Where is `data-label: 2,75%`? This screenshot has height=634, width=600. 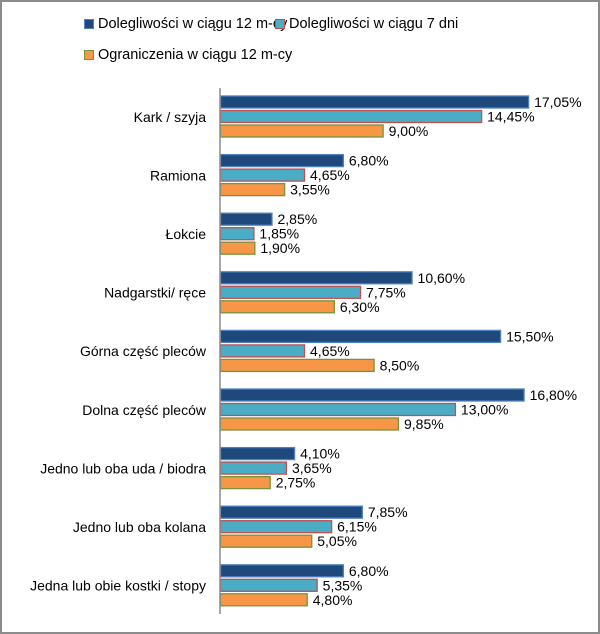 data-label: 2,75% is located at coordinates (296, 483).